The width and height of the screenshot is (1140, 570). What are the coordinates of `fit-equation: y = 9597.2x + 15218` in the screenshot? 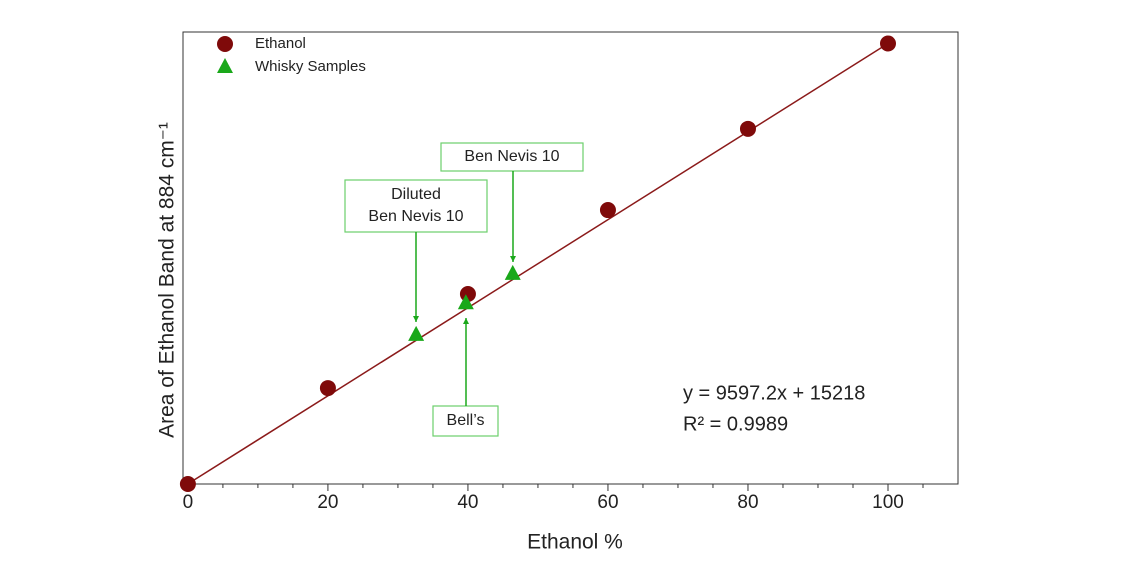 It's located at (774, 393).